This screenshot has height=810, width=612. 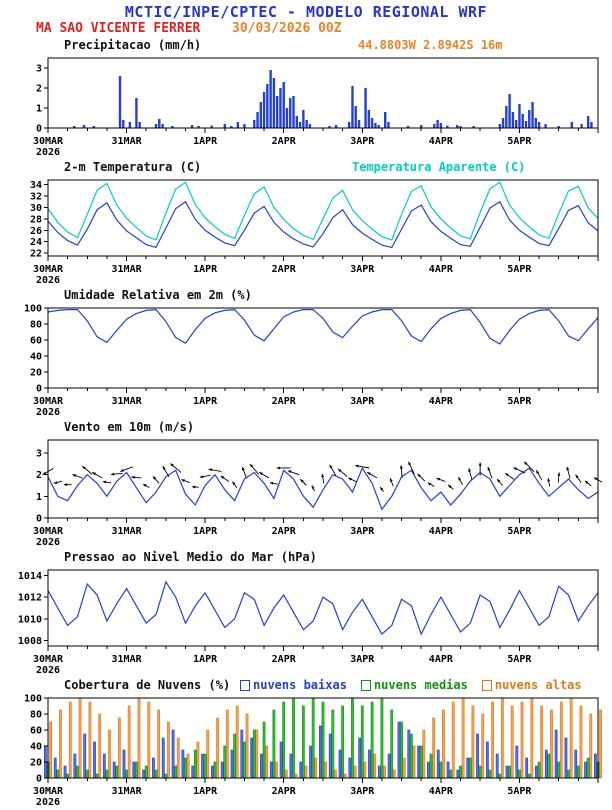 I want to click on clouds-legend: nuvens baixas nuvens medias nuvens altas, so click(x=411, y=685).